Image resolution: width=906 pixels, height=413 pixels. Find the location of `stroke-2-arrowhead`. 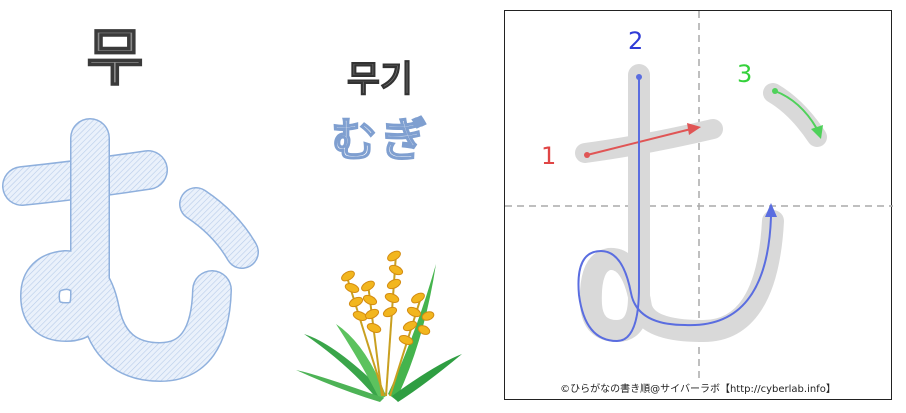

stroke-2-arrowhead is located at coordinates (771, 210).